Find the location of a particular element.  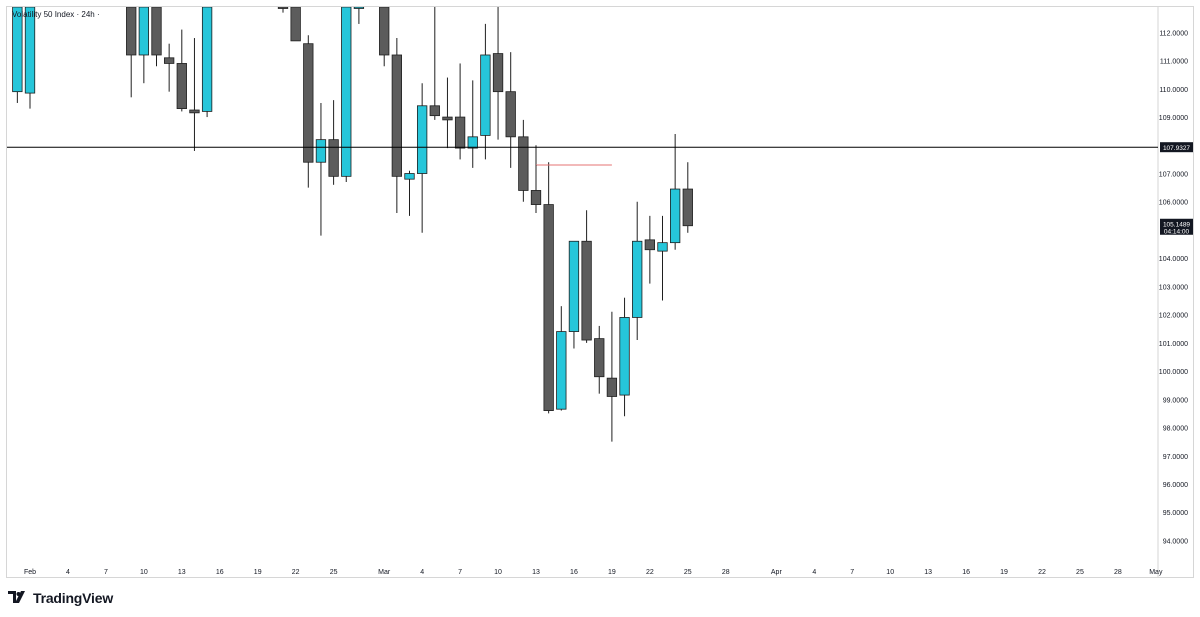

y-tick-label: 106.0000 is located at coordinates (1173, 203).